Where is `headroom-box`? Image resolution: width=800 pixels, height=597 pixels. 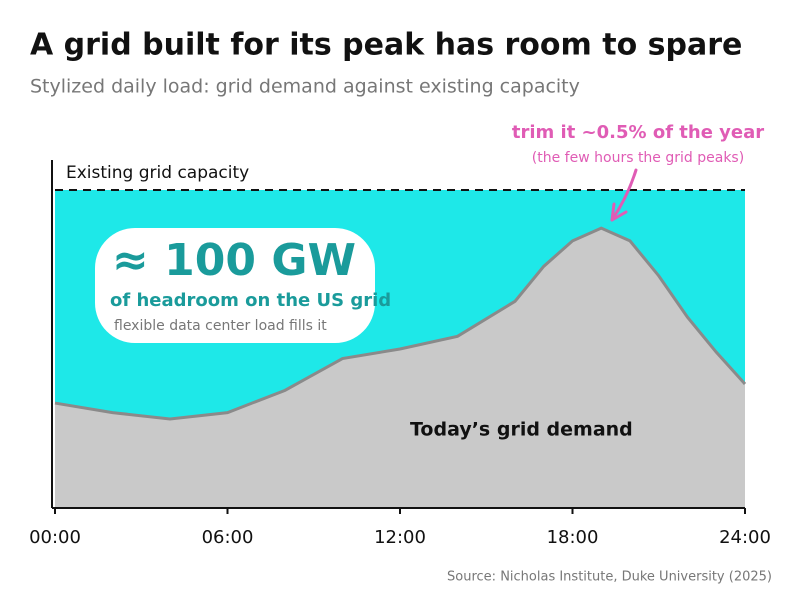
headroom-box is located at coordinates (235, 285).